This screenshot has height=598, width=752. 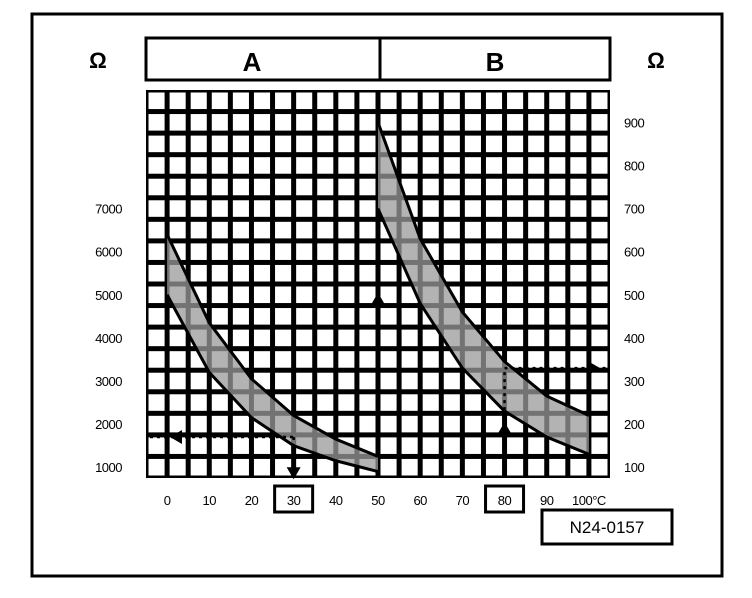 I want to click on band-panel-a, so click(x=272, y=353).